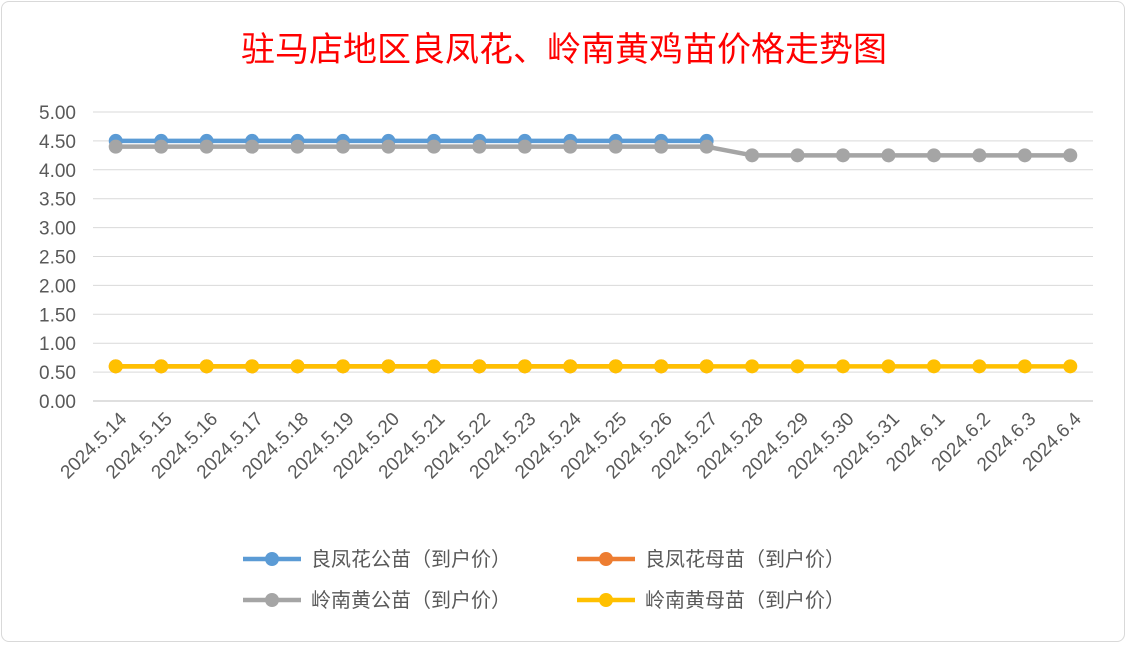 Image resolution: width=1128 pixels, height=645 pixels. Describe the element at coordinates (745, 559) in the screenshot. I see `legend-label: 良凤花母苗（到户价）` at that location.